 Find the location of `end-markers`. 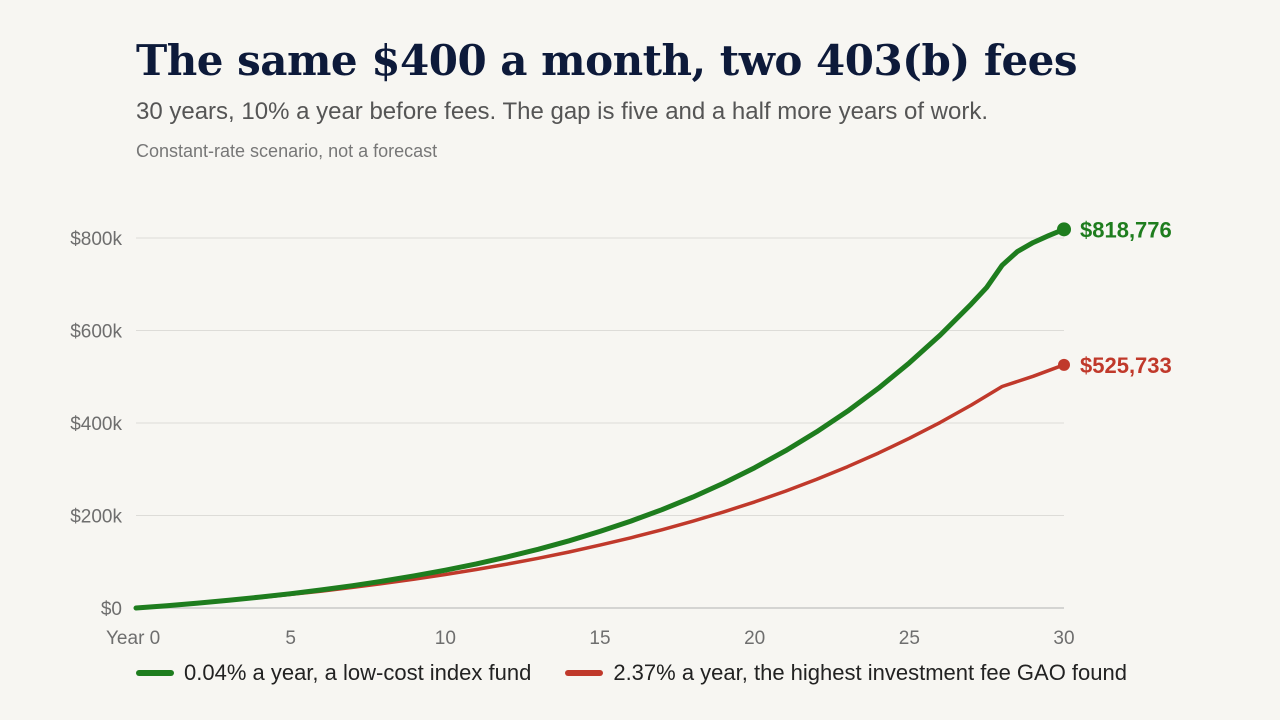

end-markers is located at coordinates (1064, 296).